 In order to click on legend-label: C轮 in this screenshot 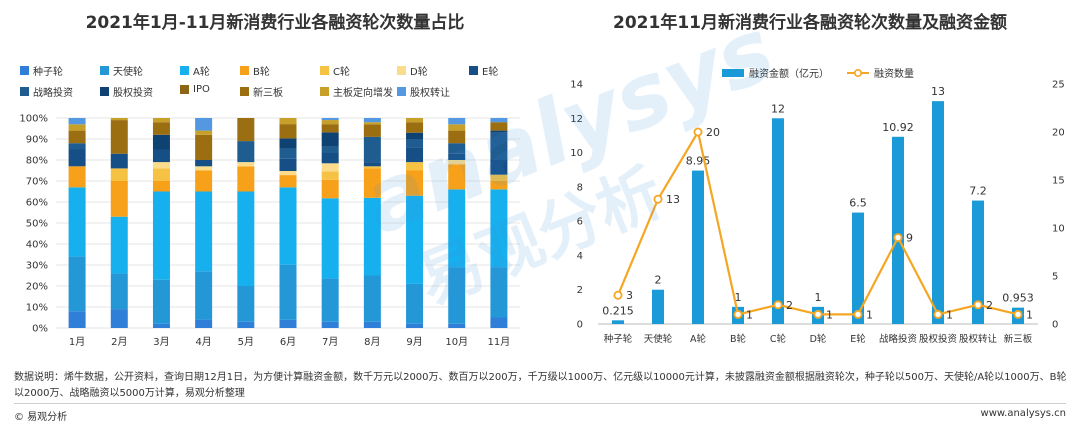, I will do `click(341, 72)`.